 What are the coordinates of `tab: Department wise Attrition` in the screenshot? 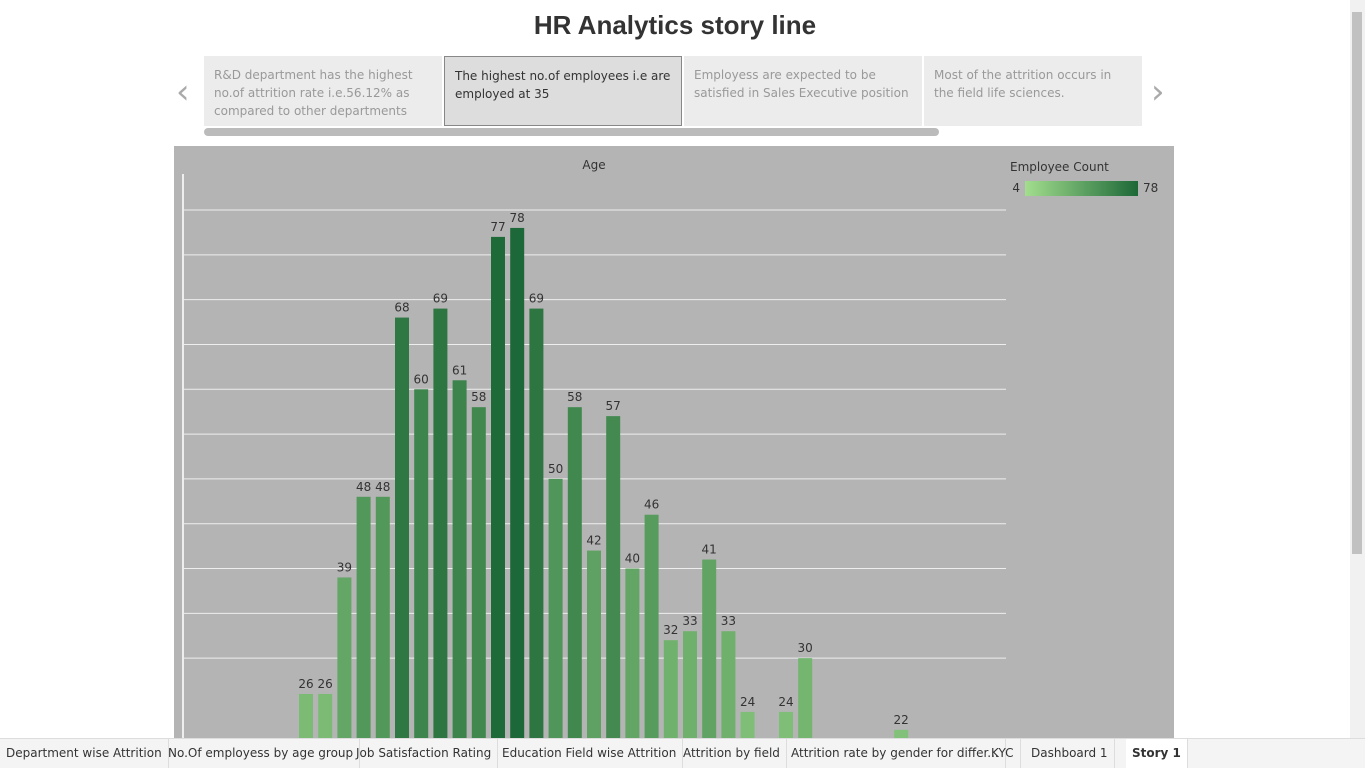 It's located at (84, 753).